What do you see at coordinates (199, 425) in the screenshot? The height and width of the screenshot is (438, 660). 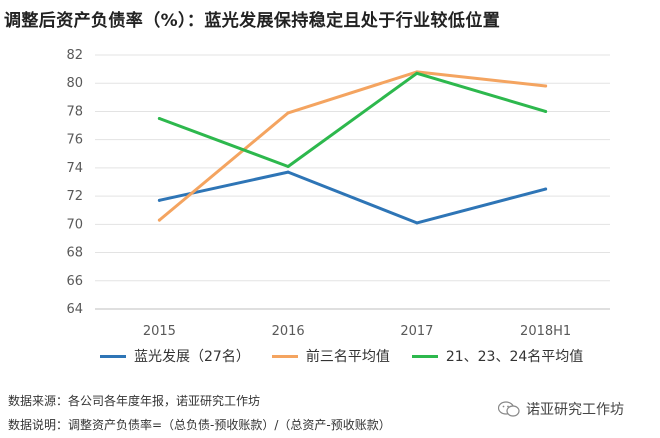 I see `data-definition-note: 数据说明：调整资产负债率=（总负债-预收账款）/（总资产-预收账款）` at bounding box center [199, 425].